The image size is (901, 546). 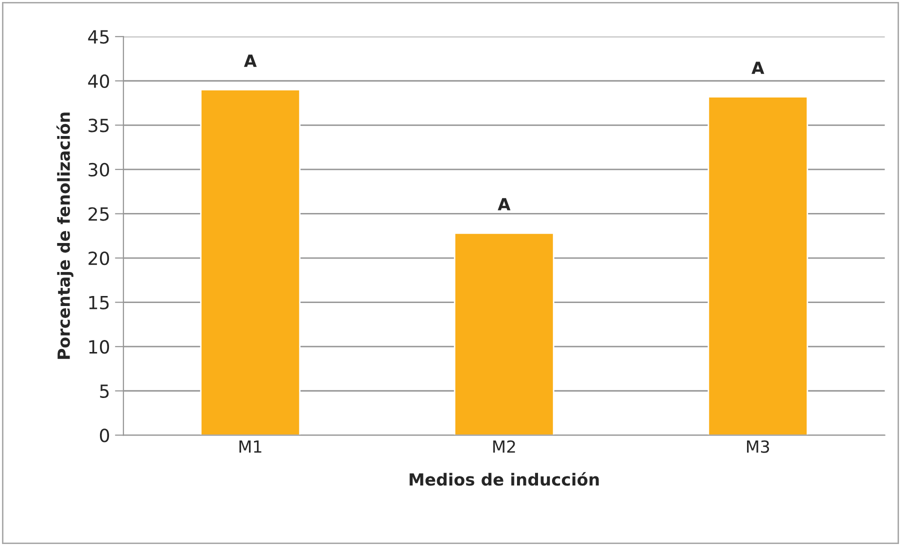 I want to click on y-tick-label: 25, so click(x=98, y=214).